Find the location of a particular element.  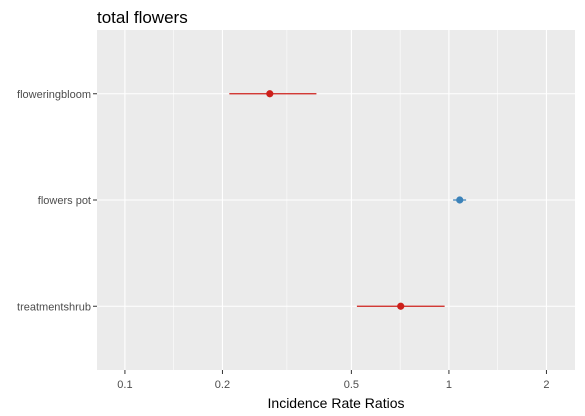

x-tick-label-2: 0.5 is located at coordinates (351, 385).